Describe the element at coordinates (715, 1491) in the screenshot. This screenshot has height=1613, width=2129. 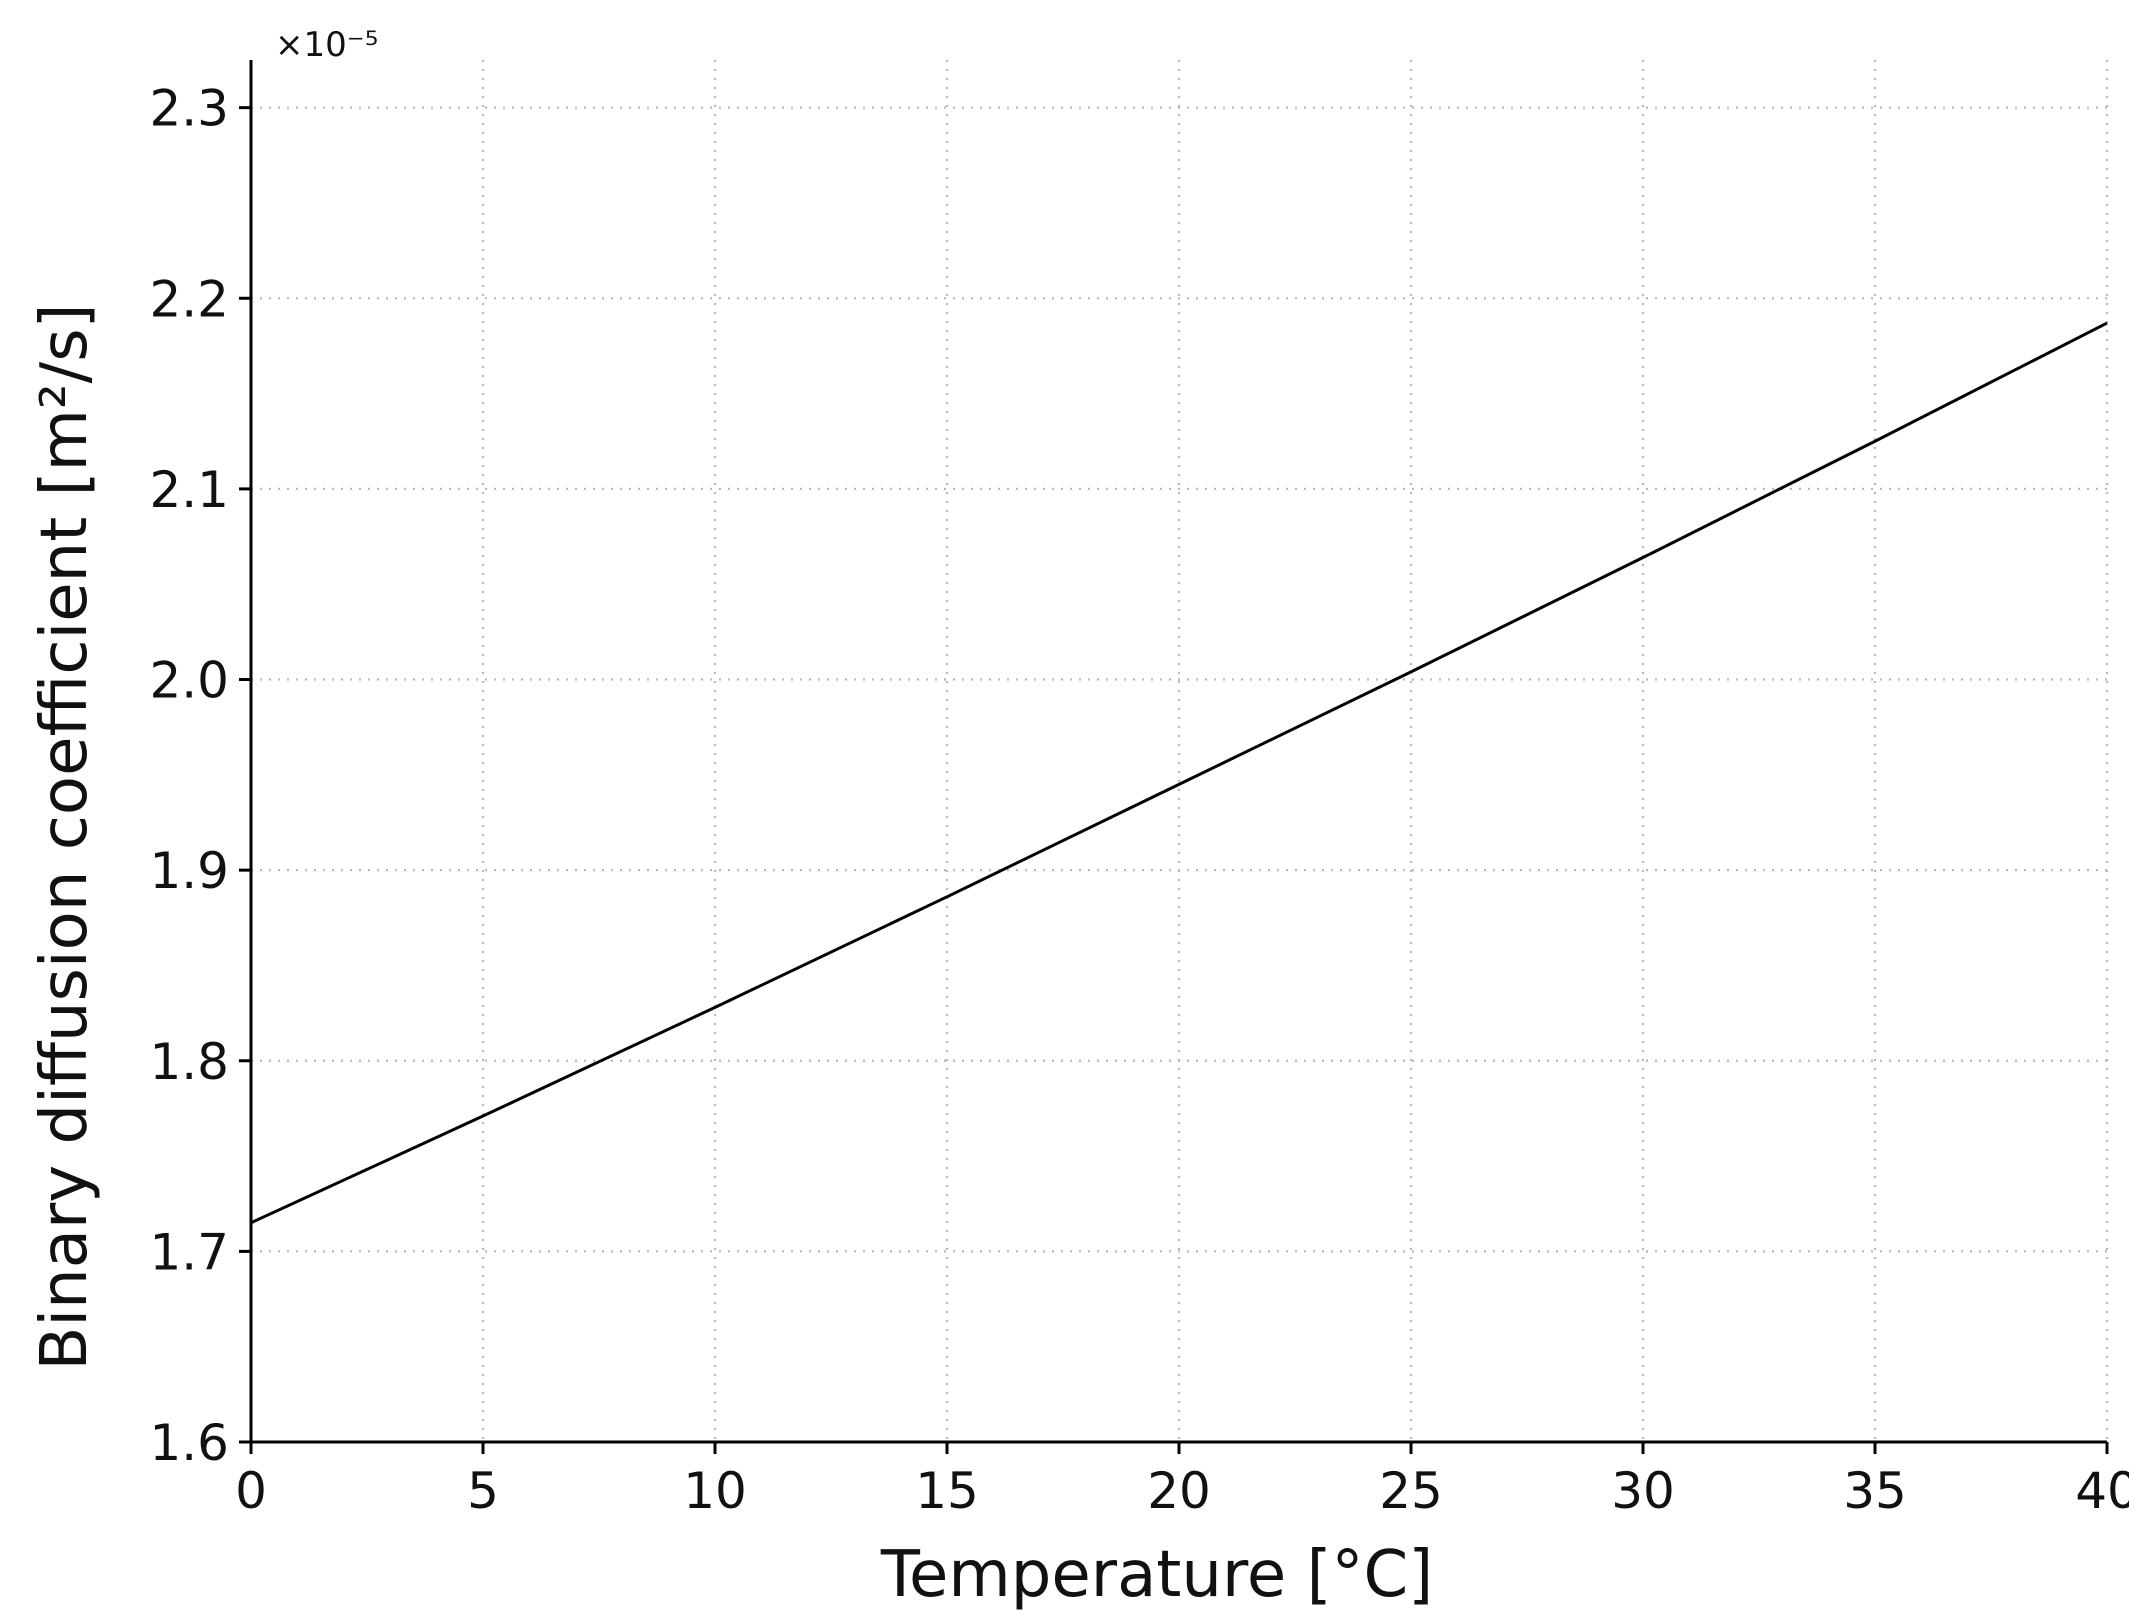
I see `x-tick-label-2: 10` at that location.